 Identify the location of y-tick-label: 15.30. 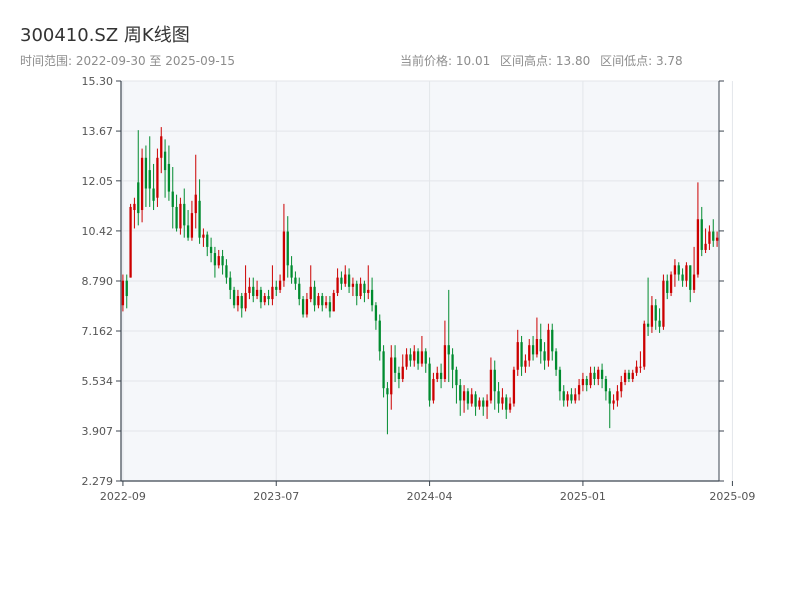
(98, 81).